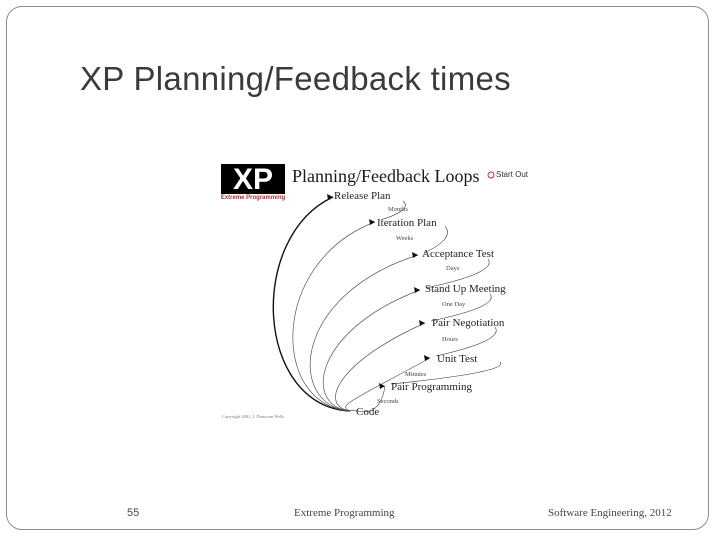  Describe the element at coordinates (465, 289) in the screenshot. I see `stage-label: Stand Up Meeting` at that location.